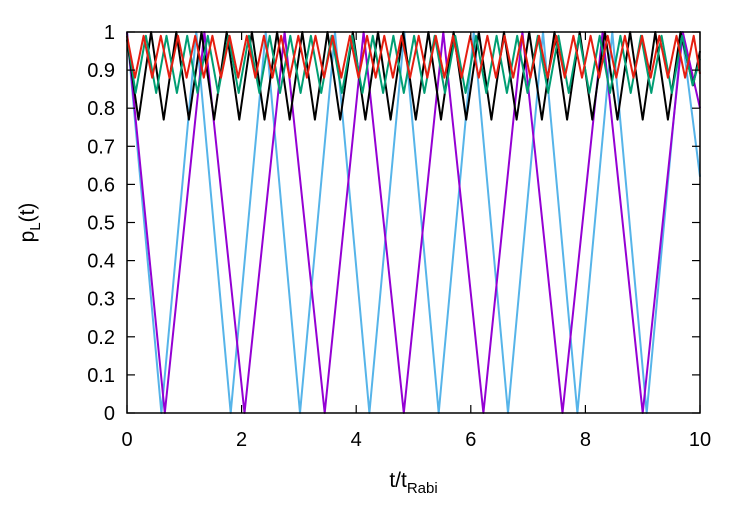 This screenshot has width=747, height=523. What do you see at coordinates (27, 213) in the screenshot?
I see `y-axis-label-suffix: (t)` at bounding box center [27, 213].